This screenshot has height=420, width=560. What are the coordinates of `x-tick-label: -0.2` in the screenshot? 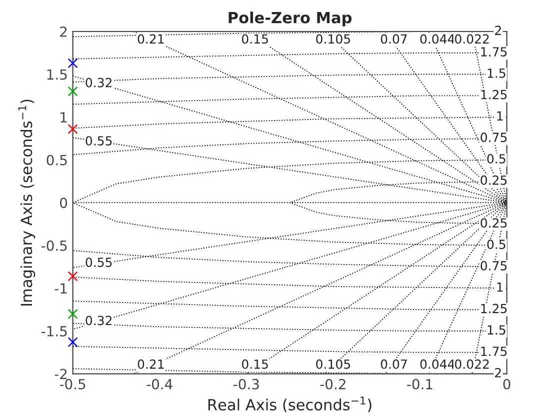 It's located at (333, 384).